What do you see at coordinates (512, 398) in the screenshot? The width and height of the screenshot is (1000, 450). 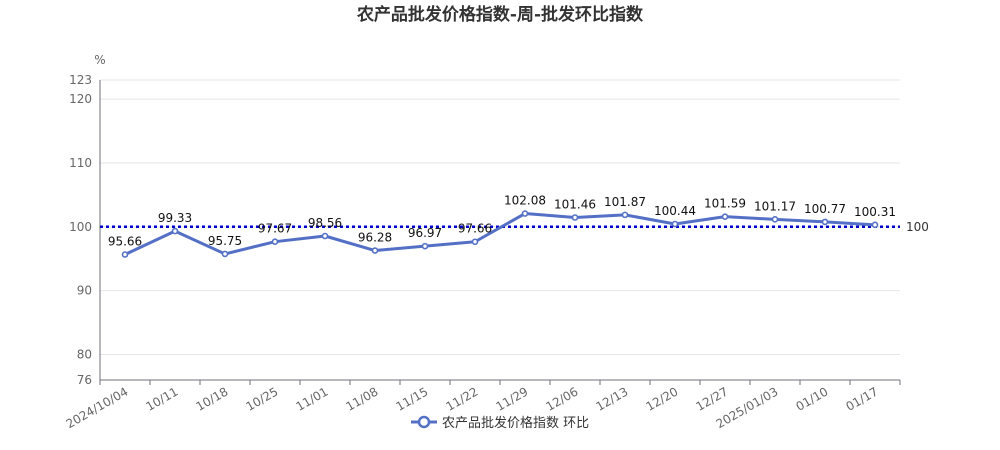 I see `x-tick-label: 11/29` at bounding box center [512, 398].